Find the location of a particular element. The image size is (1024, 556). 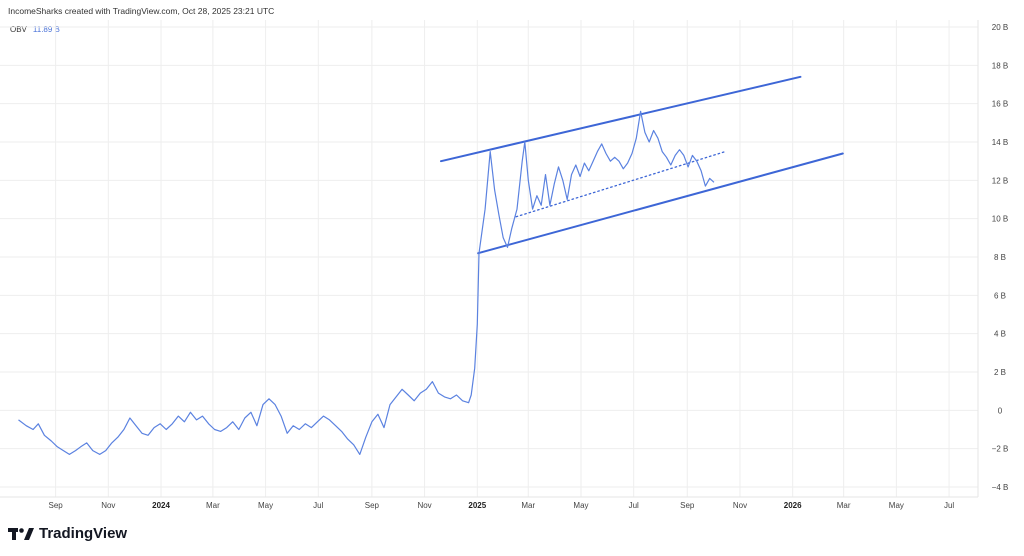

x-tick-label: 2024 is located at coordinates (161, 505).